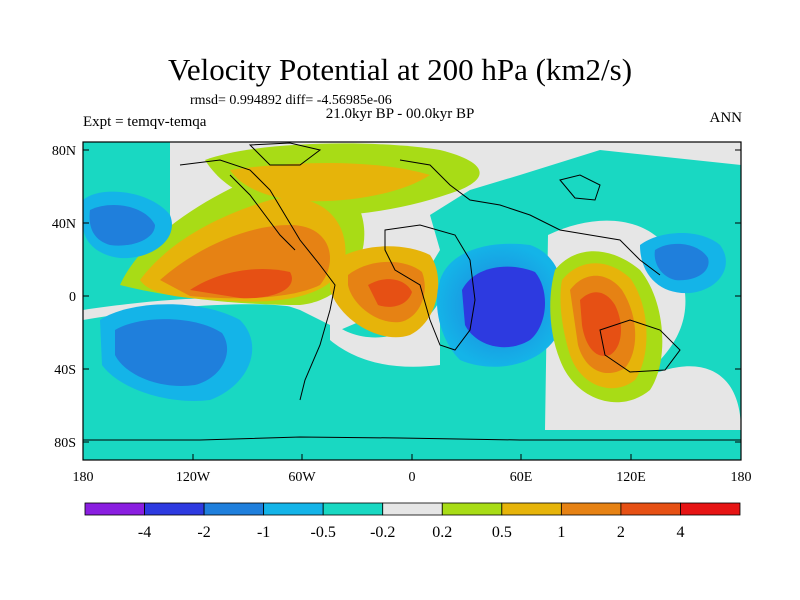 The height and width of the screenshot is (600, 800). What do you see at coordinates (302, 477) in the screenshot?
I see `lon-label: 60W` at bounding box center [302, 477].